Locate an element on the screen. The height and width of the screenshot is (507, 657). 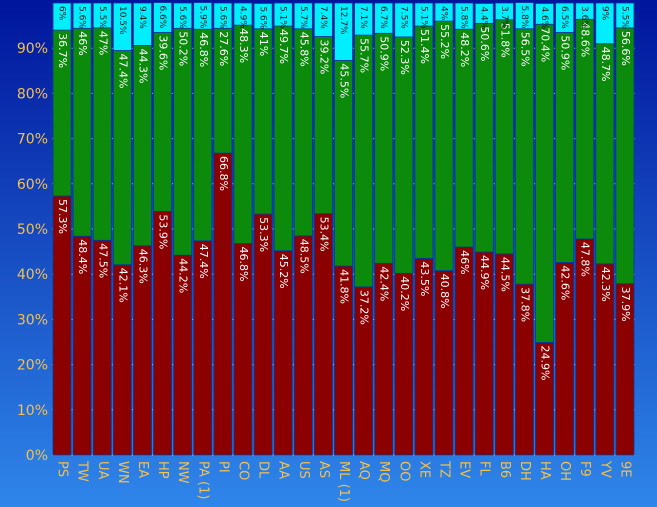
data-label: 48.2% is located at coordinates (464, 49).